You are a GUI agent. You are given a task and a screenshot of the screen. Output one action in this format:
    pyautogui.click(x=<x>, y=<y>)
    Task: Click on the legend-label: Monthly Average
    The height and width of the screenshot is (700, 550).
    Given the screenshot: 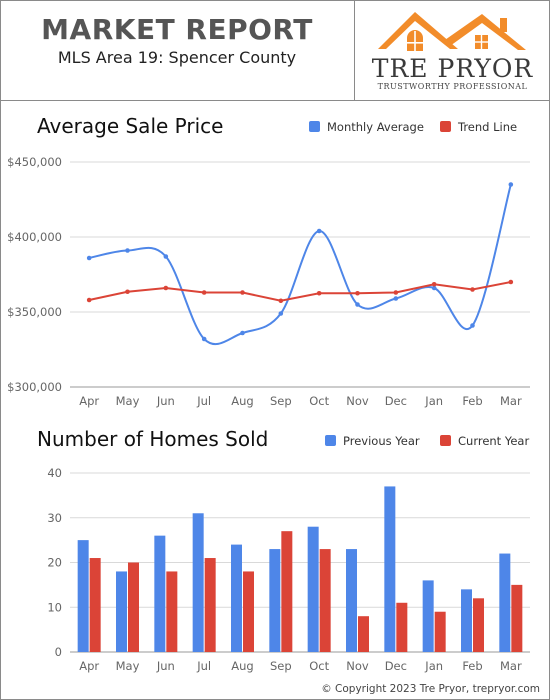 What is the action you would take?
    pyautogui.click(x=375, y=127)
    